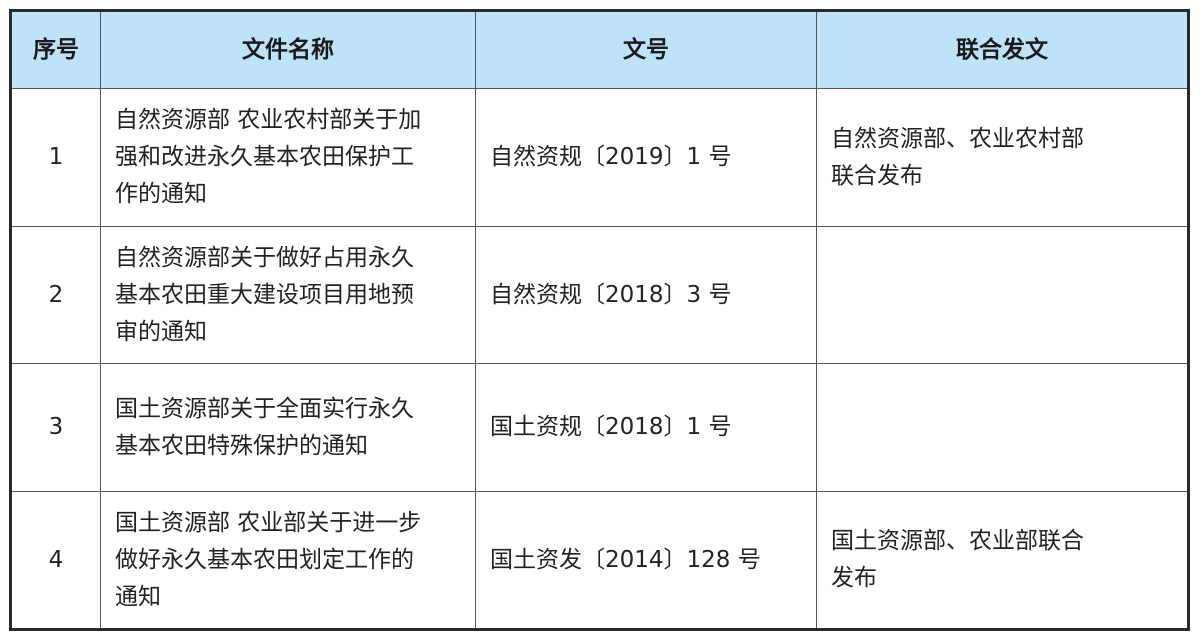  I want to click on joint-issuance-line: 国土资源部、农业部联合, so click(957, 541).